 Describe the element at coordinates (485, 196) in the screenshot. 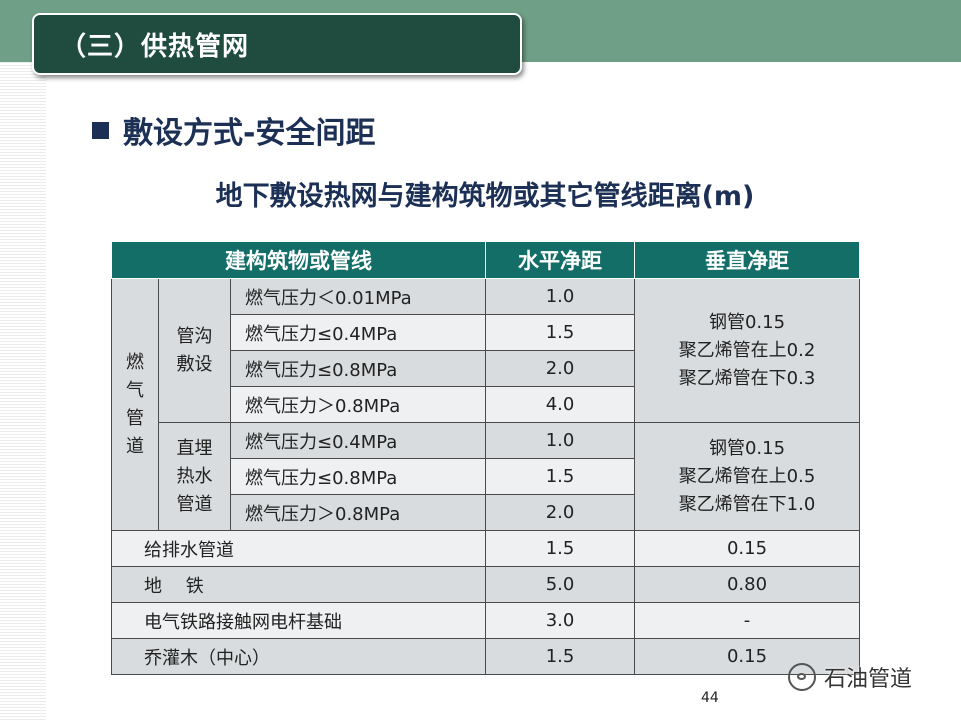

I see `table-caption: 地下敷设热网与建构筑物或其它管线距离(m)` at that location.